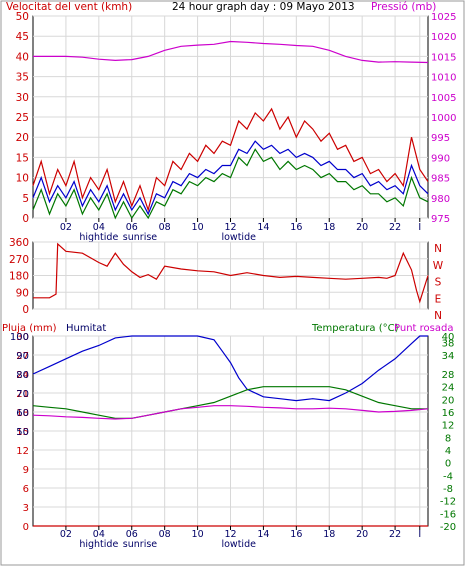 Image resolution: width=465 pixels, height=566 pixels. What do you see at coordinates (66, 227) in the screenshot?
I see `wind-xtick-label: 02` at bounding box center [66, 227].